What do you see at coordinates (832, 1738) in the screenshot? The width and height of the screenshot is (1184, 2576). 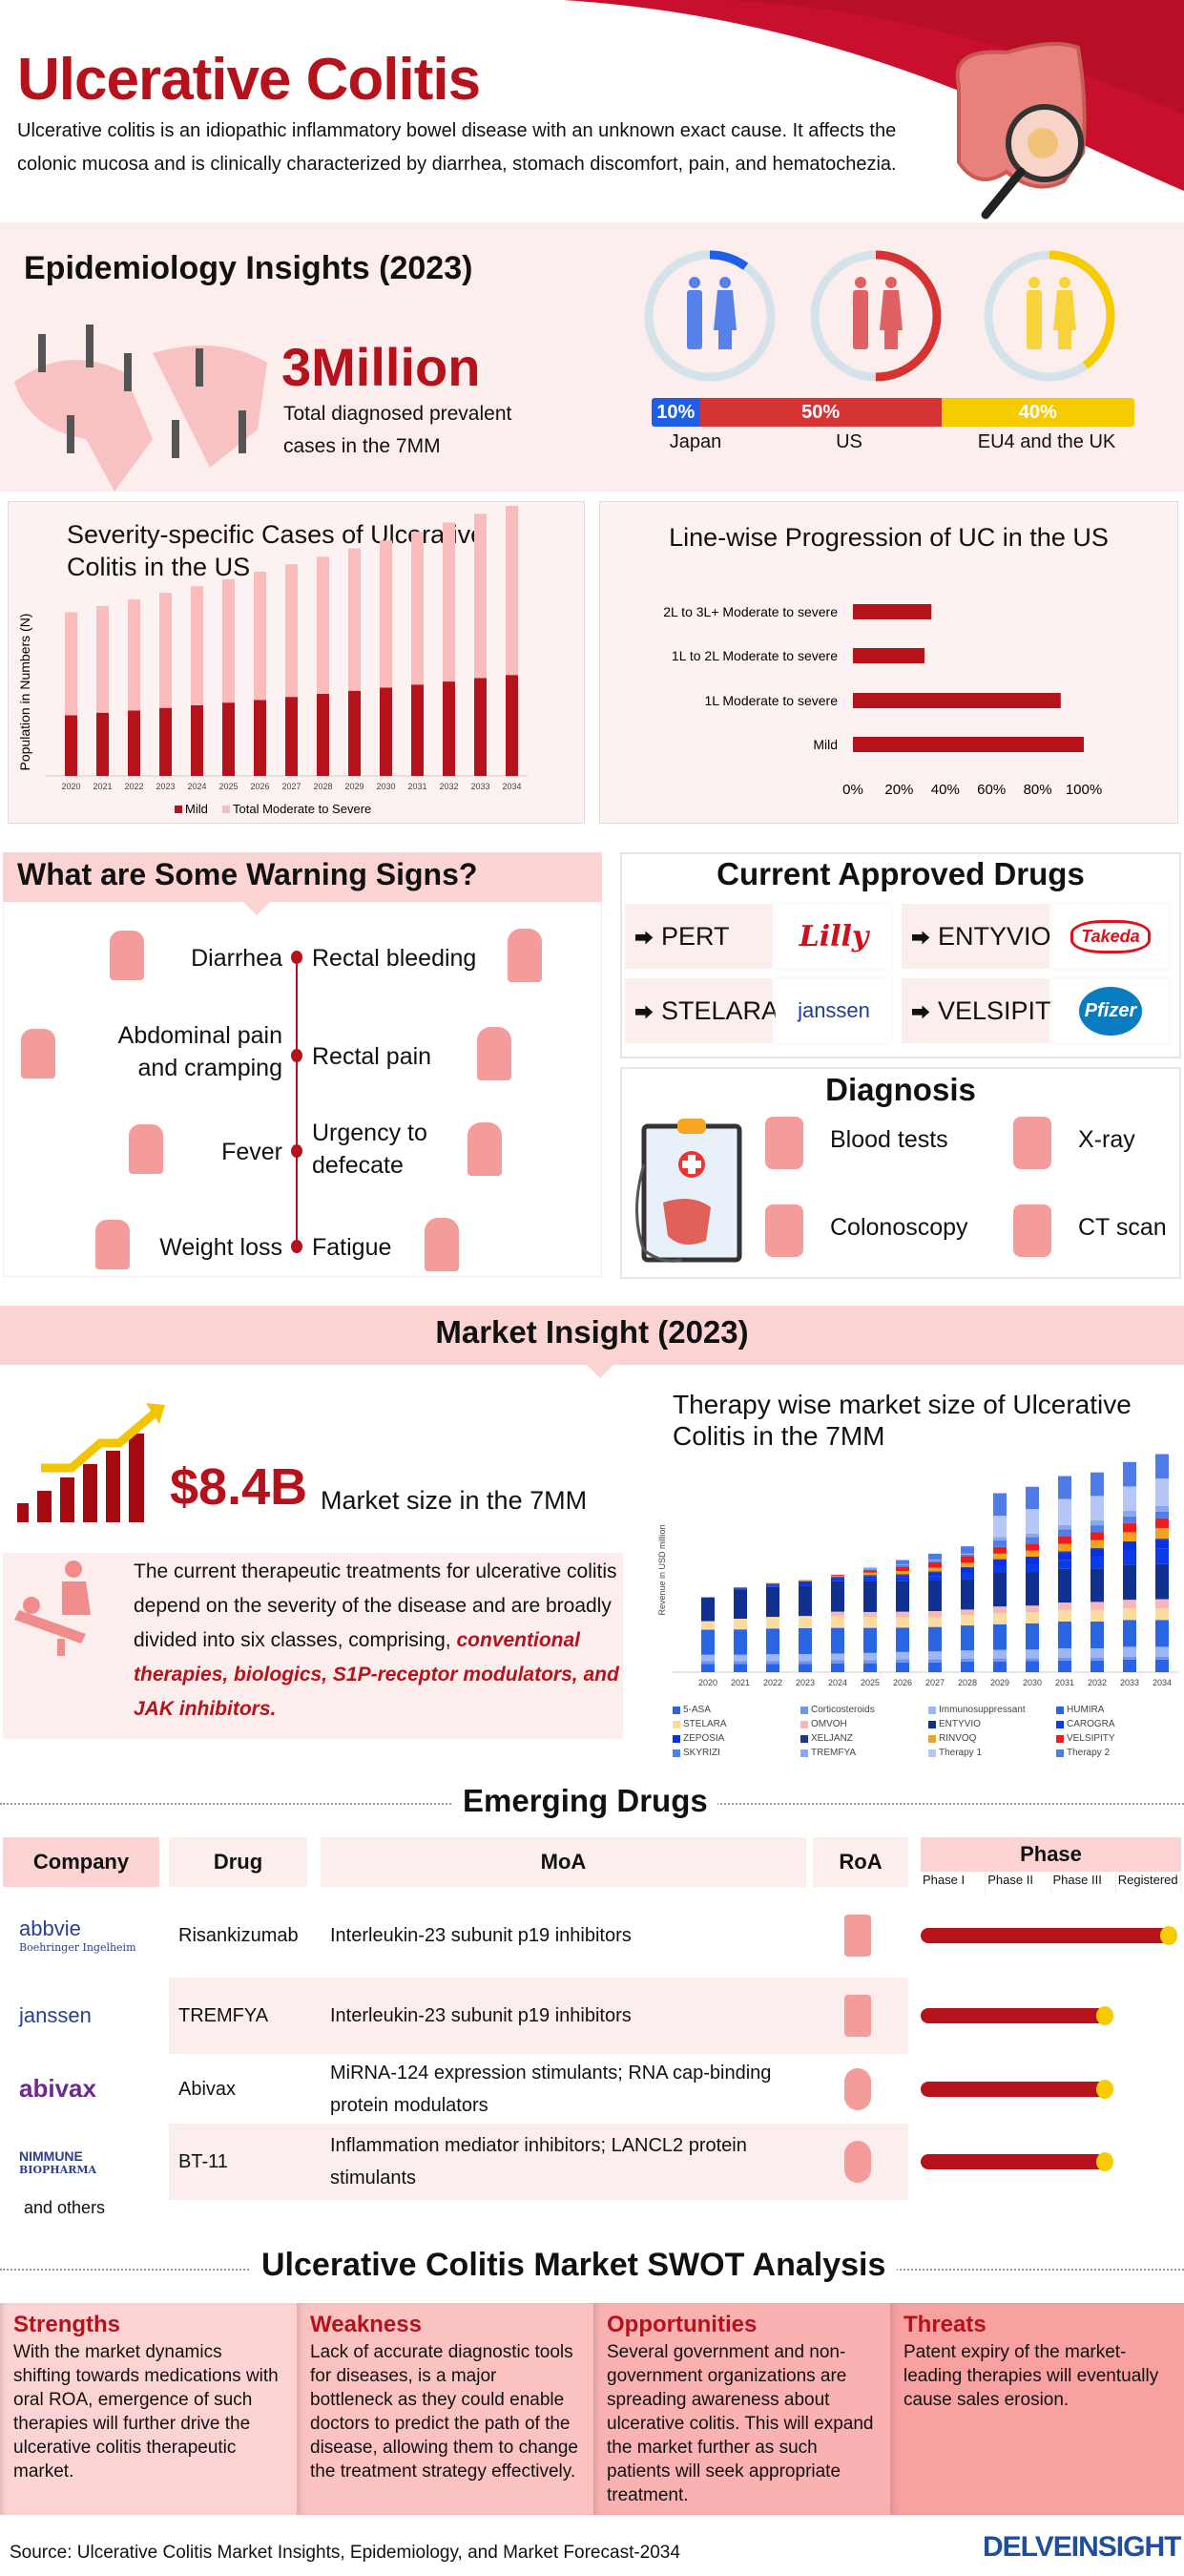 I see `legend-label: XELJANZ` at bounding box center [832, 1738].